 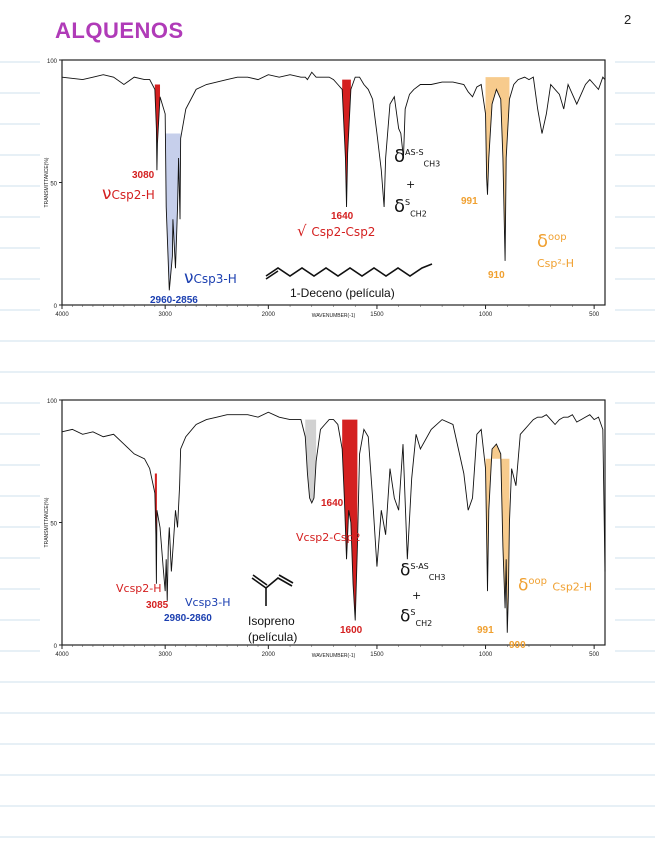 What do you see at coordinates (328, 537) in the screenshot?
I see `label-vcsp2-csp2: Vcsp2-Csp2` at bounding box center [328, 537].